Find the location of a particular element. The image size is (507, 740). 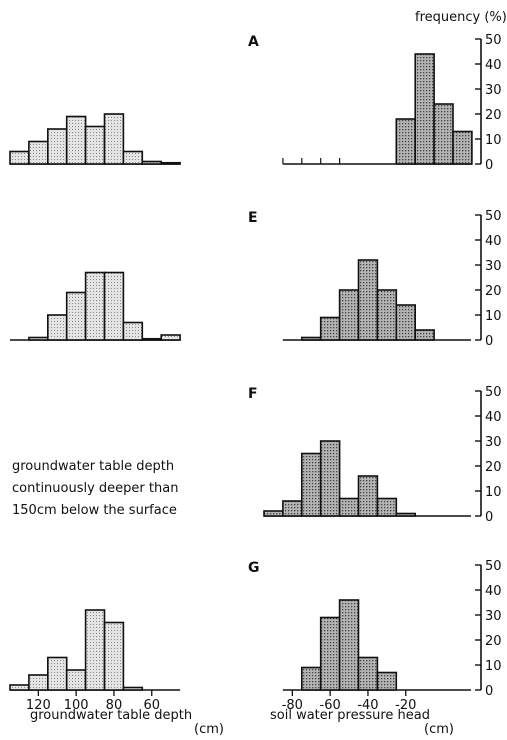

groundwater-axis-unit: (cm) is located at coordinates (209, 729).